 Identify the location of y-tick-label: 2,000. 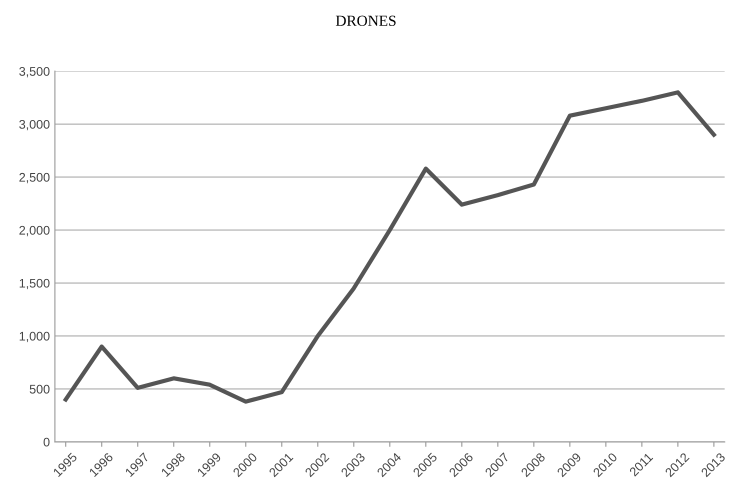
(34, 231).